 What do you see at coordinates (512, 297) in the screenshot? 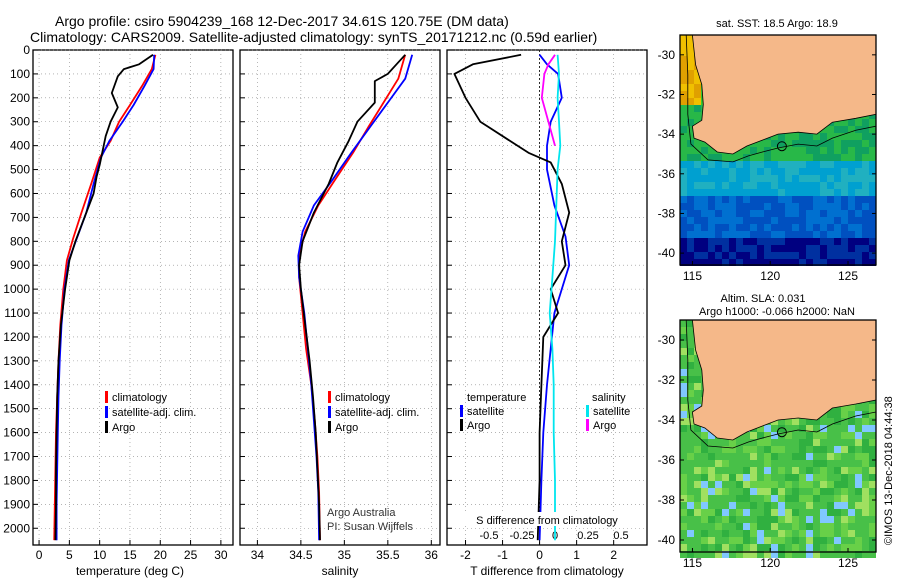
I see `series-line-t-argo` at bounding box center [512, 297].